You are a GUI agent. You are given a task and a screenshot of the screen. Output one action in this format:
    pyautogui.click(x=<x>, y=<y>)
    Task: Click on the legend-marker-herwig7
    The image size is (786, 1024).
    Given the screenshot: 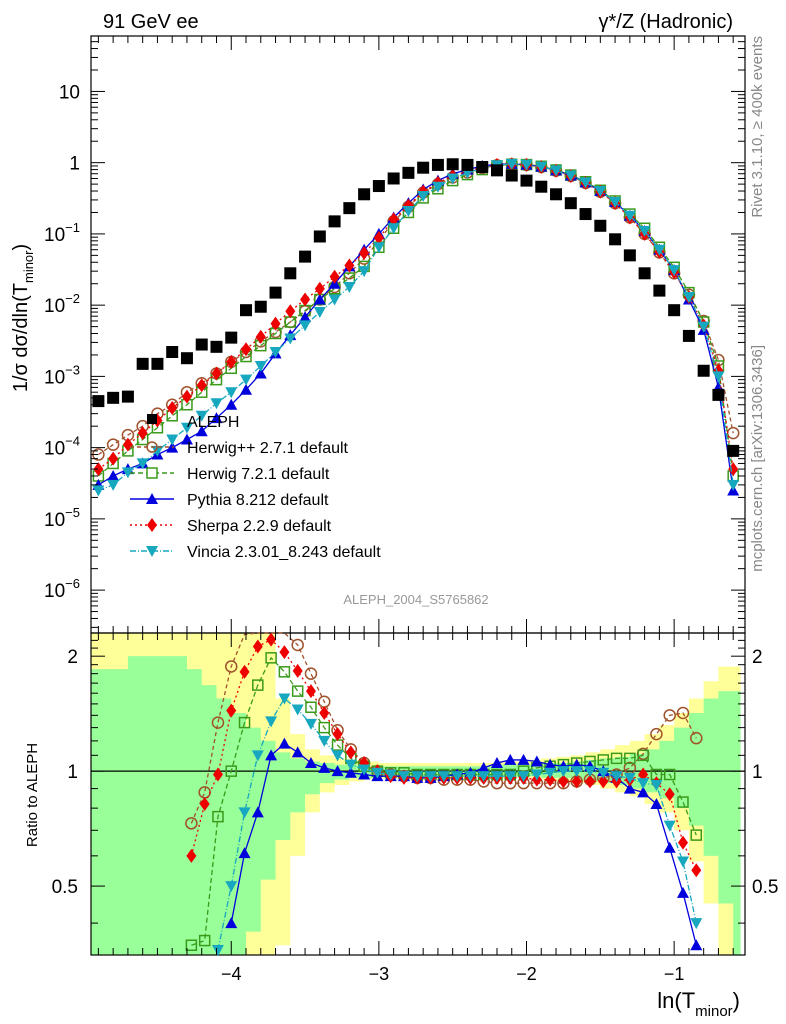 What is the action you would take?
    pyautogui.click(x=152, y=473)
    